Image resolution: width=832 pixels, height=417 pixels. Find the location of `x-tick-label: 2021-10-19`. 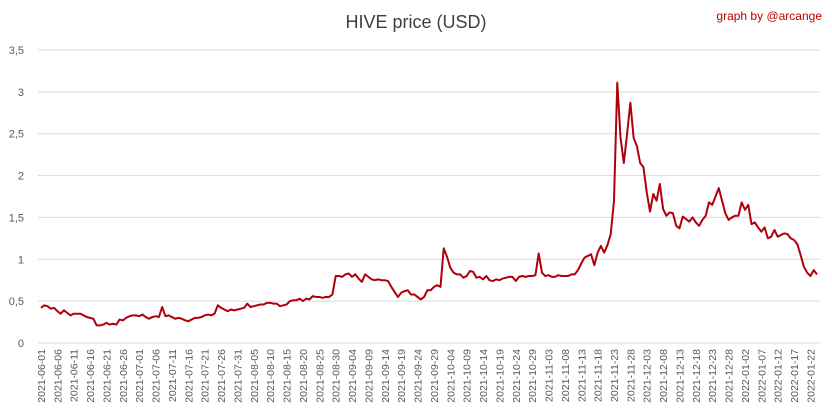

x-tick-label: 2021-10-19 is located at coordinates (500, 376).